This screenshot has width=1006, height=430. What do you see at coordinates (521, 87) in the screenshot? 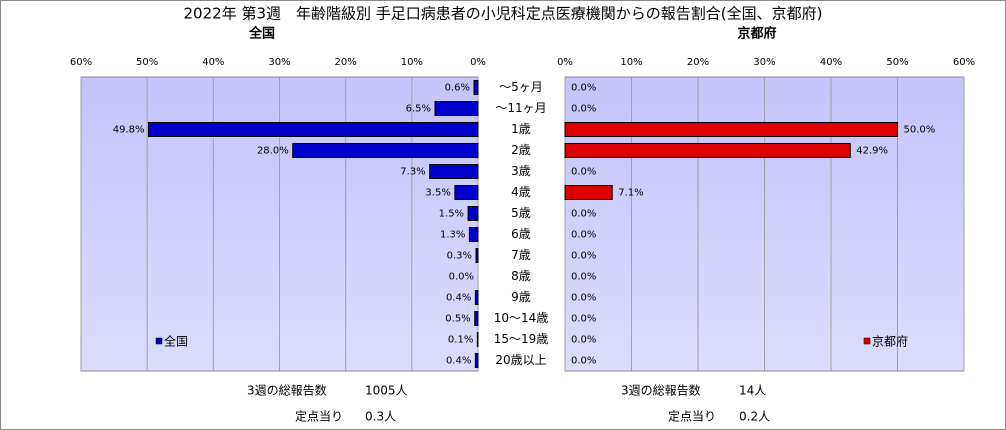
I see `category-label: ～5ヶ月` at bounding box center [521, 87].